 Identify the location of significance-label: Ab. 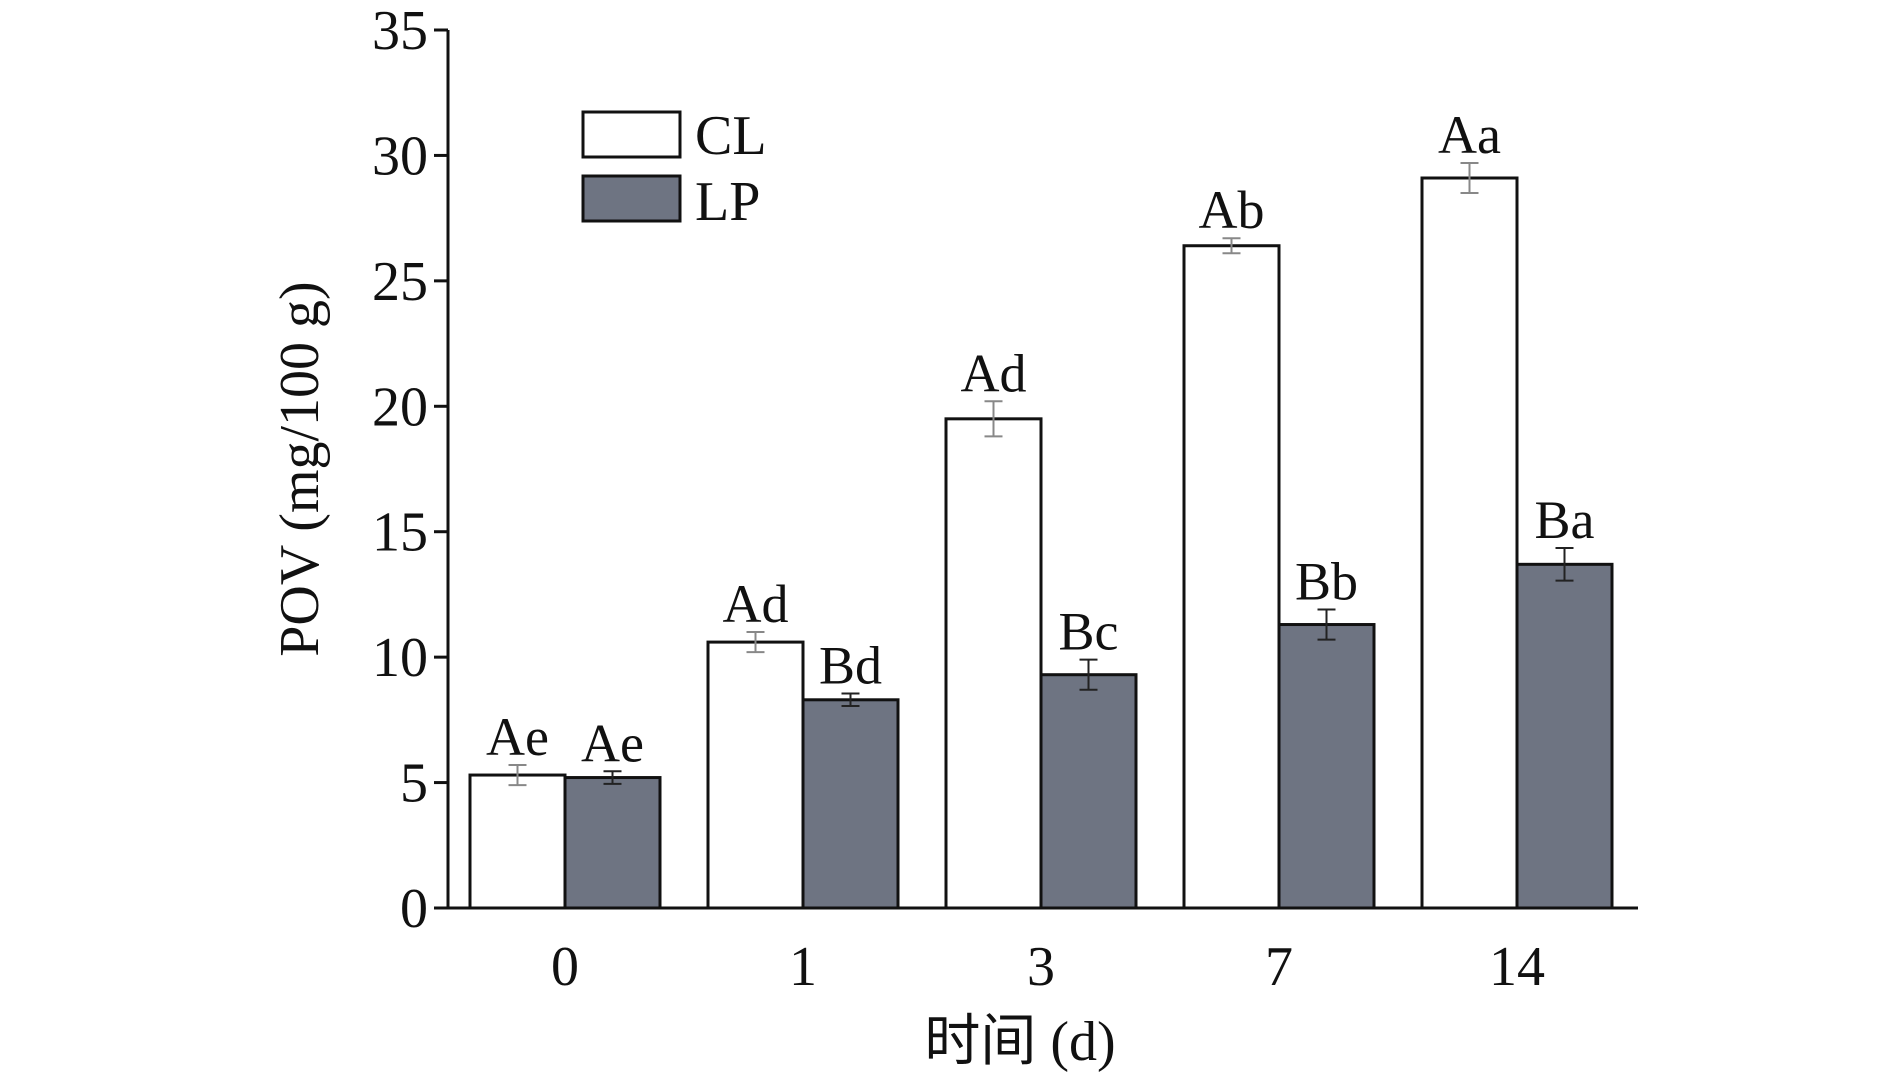
(1232, 210).